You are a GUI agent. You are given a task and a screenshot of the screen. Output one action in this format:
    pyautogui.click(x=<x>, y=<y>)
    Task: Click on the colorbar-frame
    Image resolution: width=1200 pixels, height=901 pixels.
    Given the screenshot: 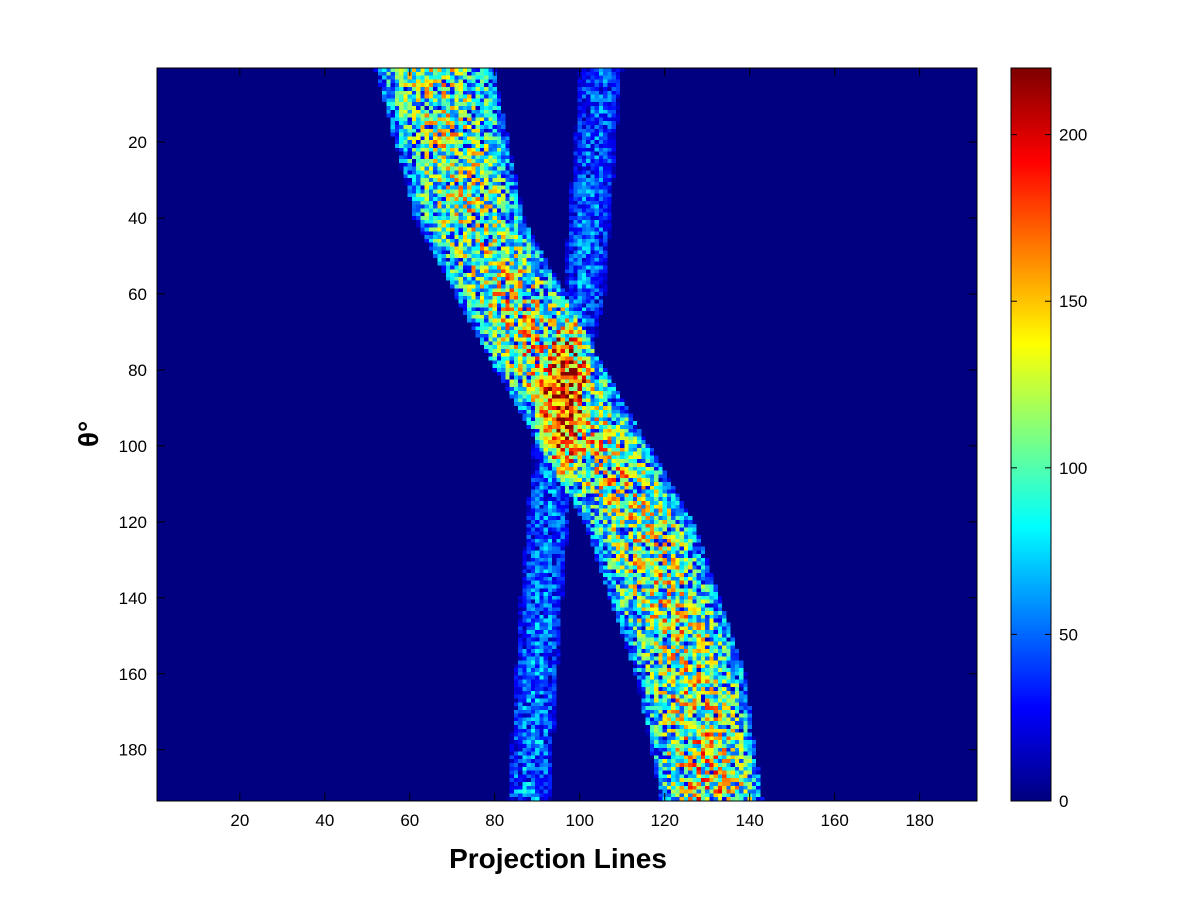 What is the action you would take?
    pyautogui.click(x=1031, y=434)
    